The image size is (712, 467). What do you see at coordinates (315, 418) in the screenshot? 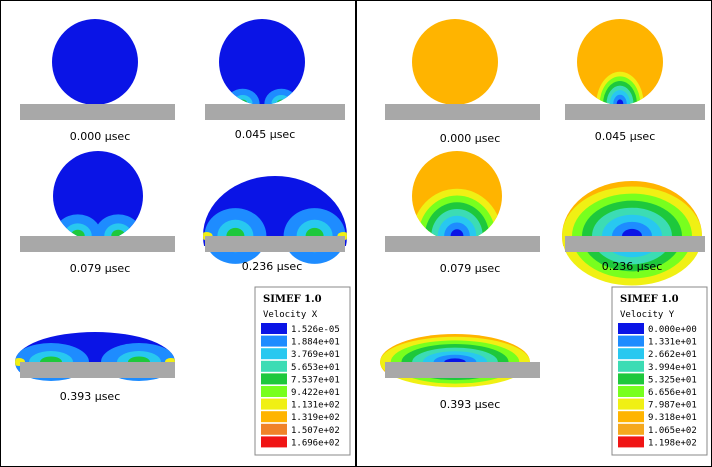
I see `legend-value: 1.319e+02` at bounding box center [315, 418].